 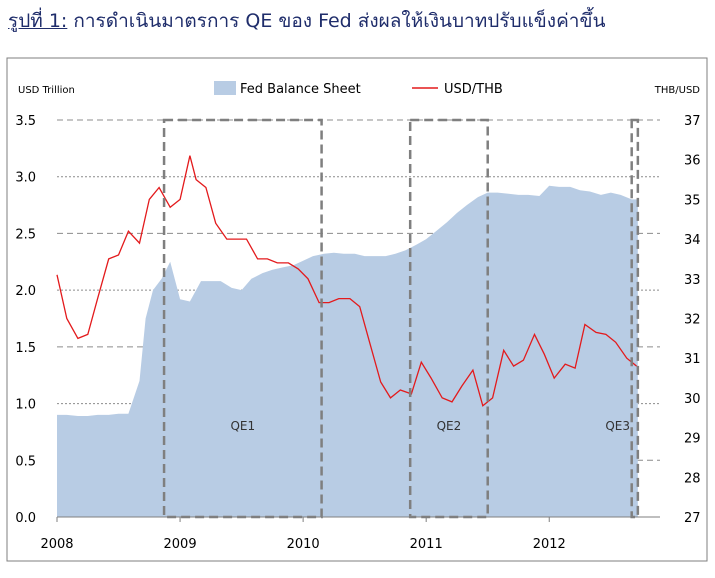 What do you see at coordinates (25, 121) in the screenshot?
I see `left-tick-label: 3.5` at bounding box center [25, 121].